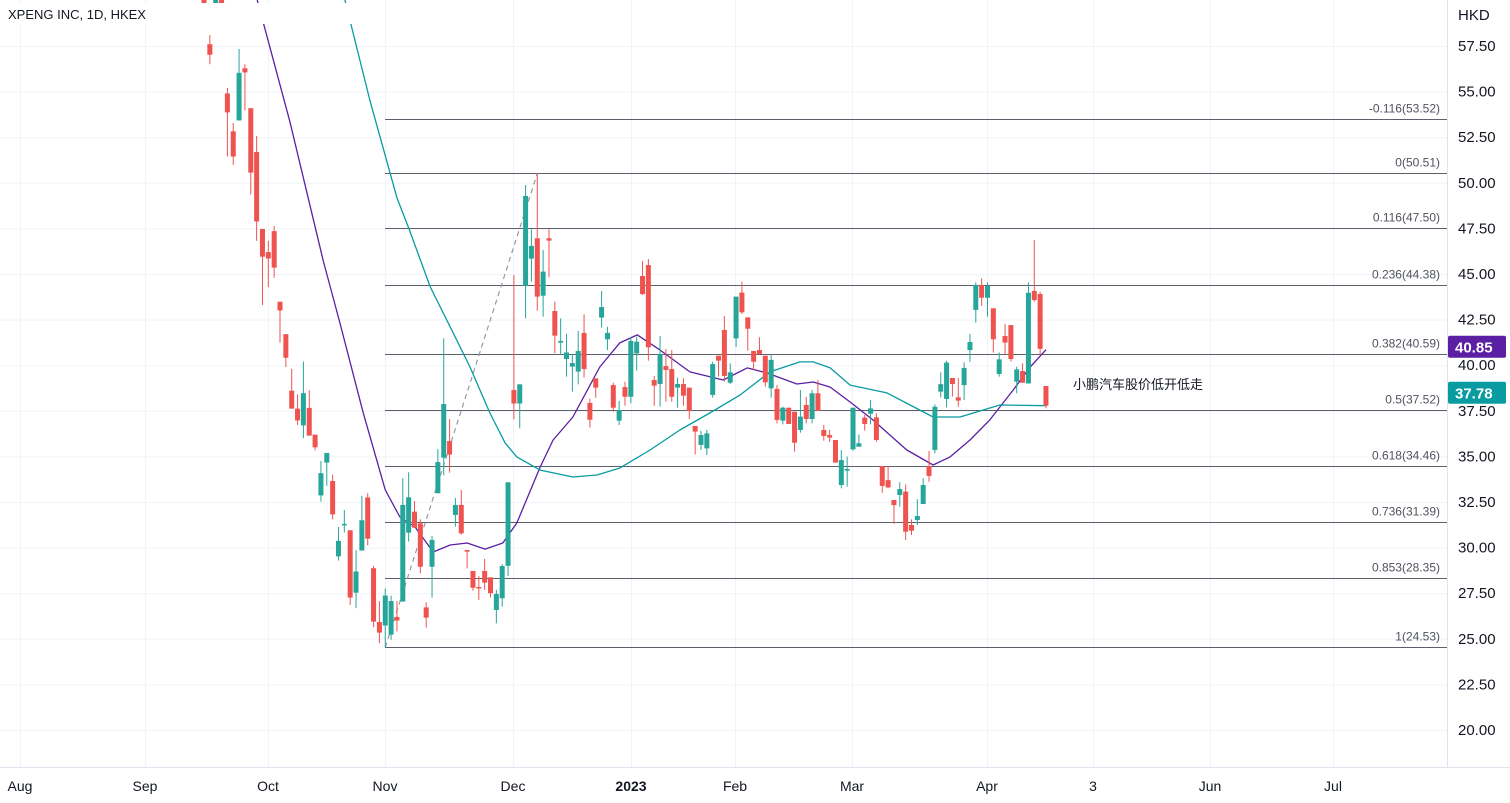 The image size is (1510, 803). What do you see at coordinates (1474, 15) in the screenshot?
I see `currency-label: HKD` at bounding box center [1474, 15].